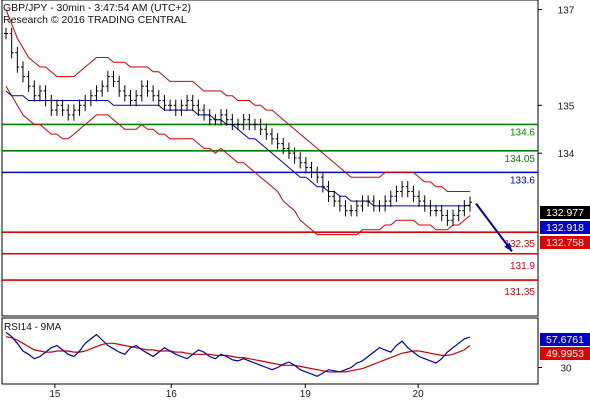 The image size is (590, 400). What do you see at coordinates (522, 180) in the screenshot?
I see `level-label: 133.6` at bounding box center [522, 180].